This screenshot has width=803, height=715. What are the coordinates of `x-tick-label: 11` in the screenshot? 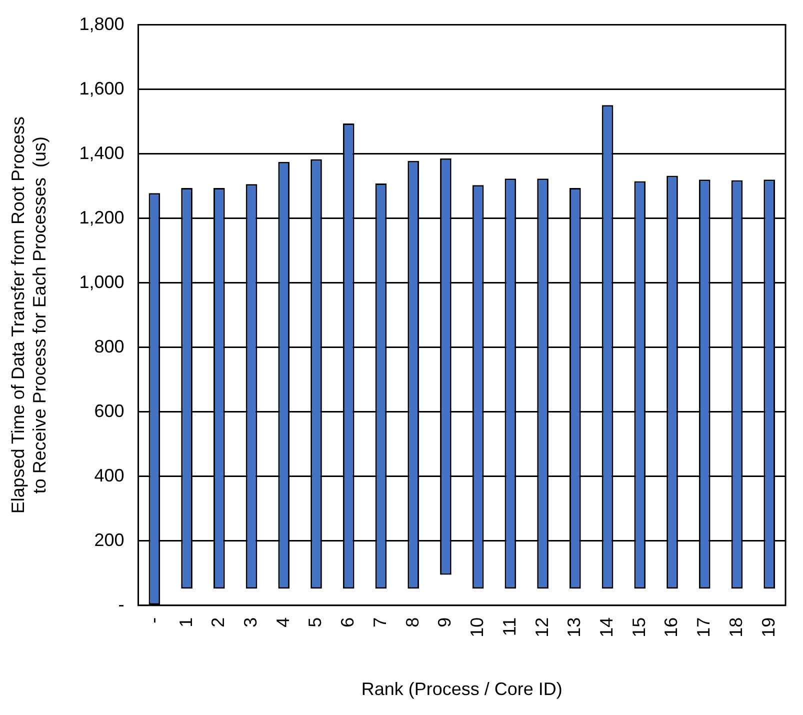 It's located at (509, 626).